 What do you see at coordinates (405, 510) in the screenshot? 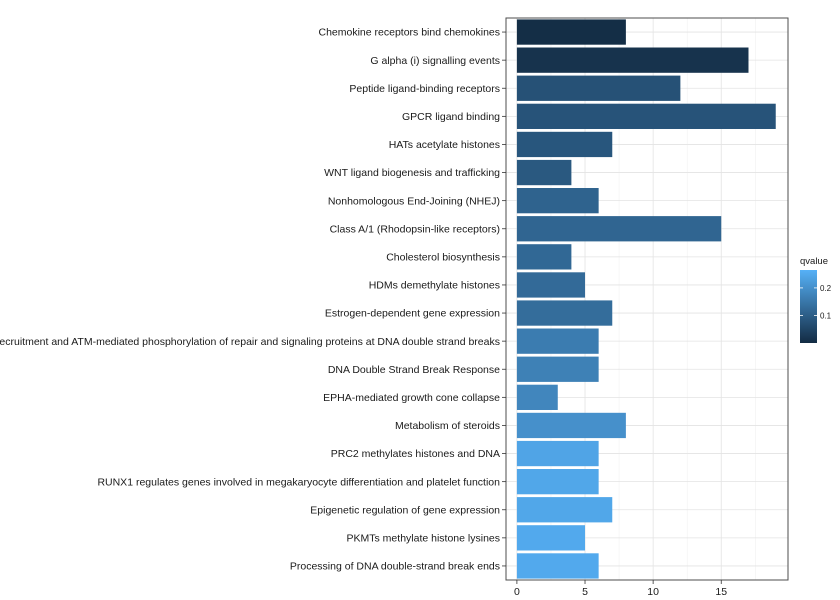
I see `category-label: Epigenetic regulation of gene expression` at bounding box center [405, 510].